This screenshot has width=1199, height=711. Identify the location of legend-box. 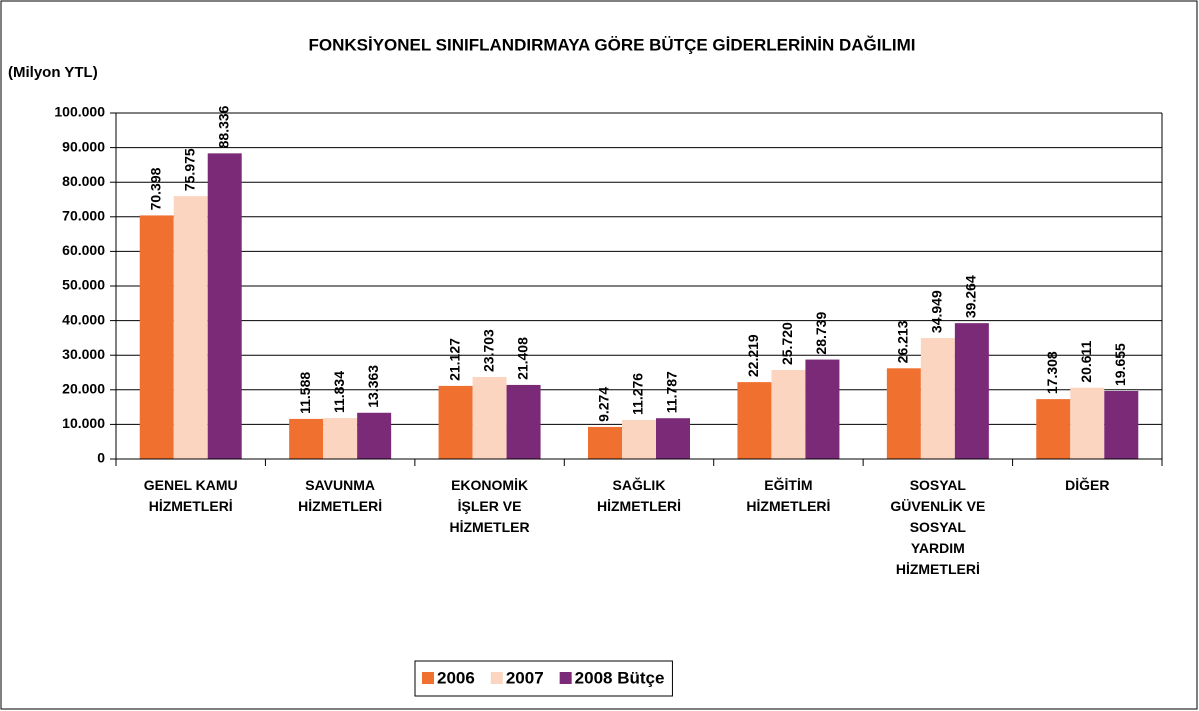
(543, 678).